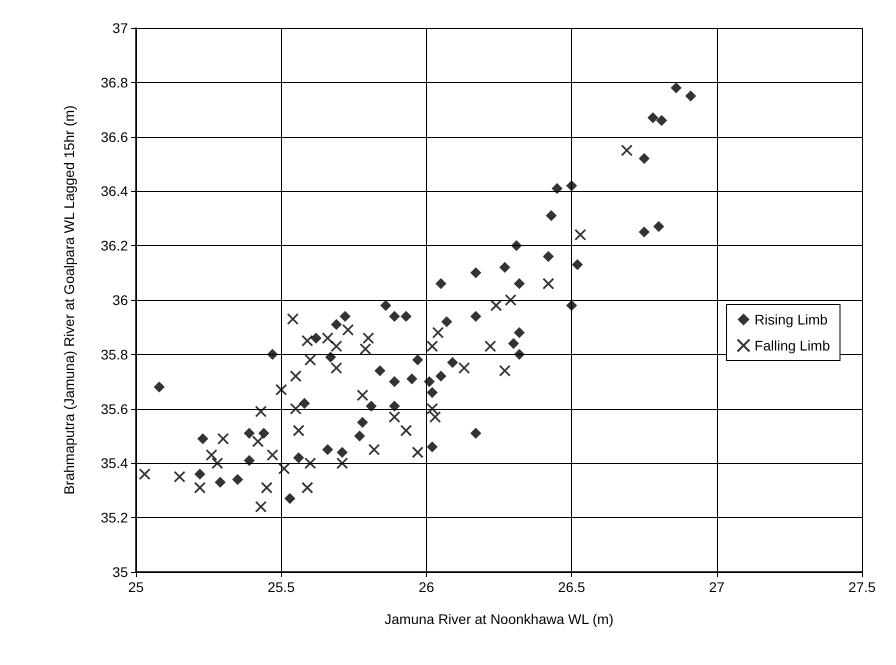 Image resolution: width=896 pixels, height=665 pixels. I want to click on y-tick-label: 36, so click(120, 300).